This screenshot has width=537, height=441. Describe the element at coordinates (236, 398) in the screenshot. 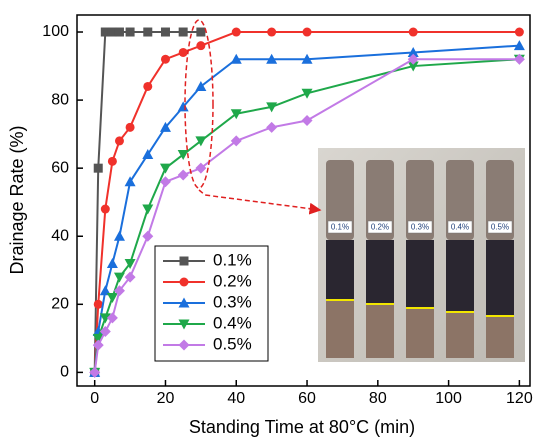

I see `x-tick-label: 40` at that location.